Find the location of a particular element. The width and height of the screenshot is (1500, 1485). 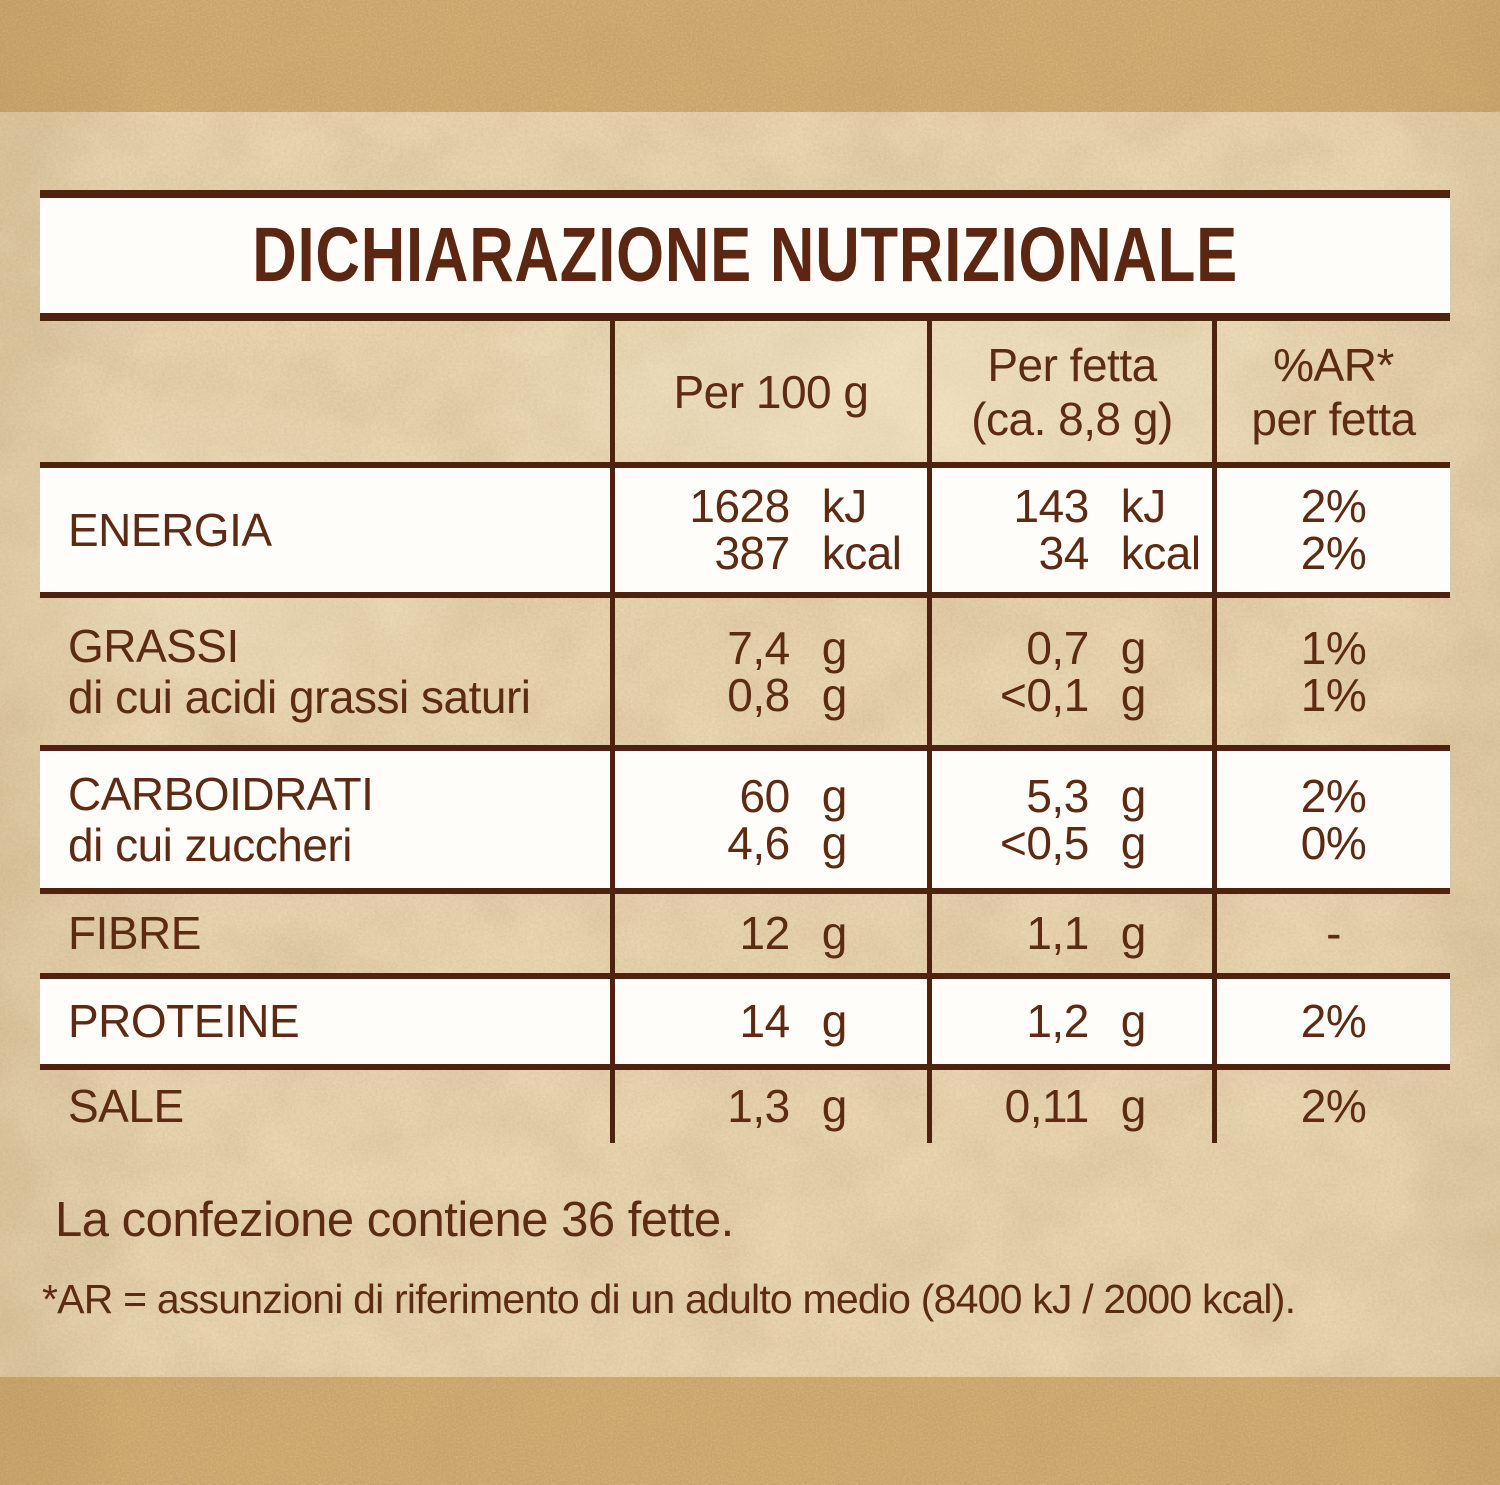

ar-percent-cell: 1% 1% is located at coordinates (1331, 671).